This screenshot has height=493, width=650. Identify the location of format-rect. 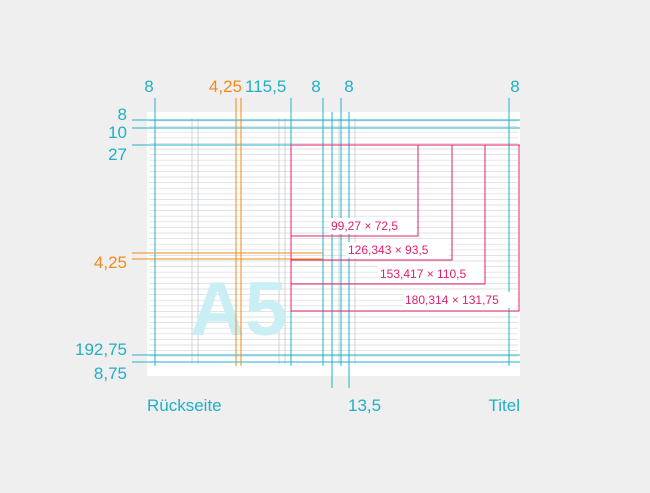
(405, 228).